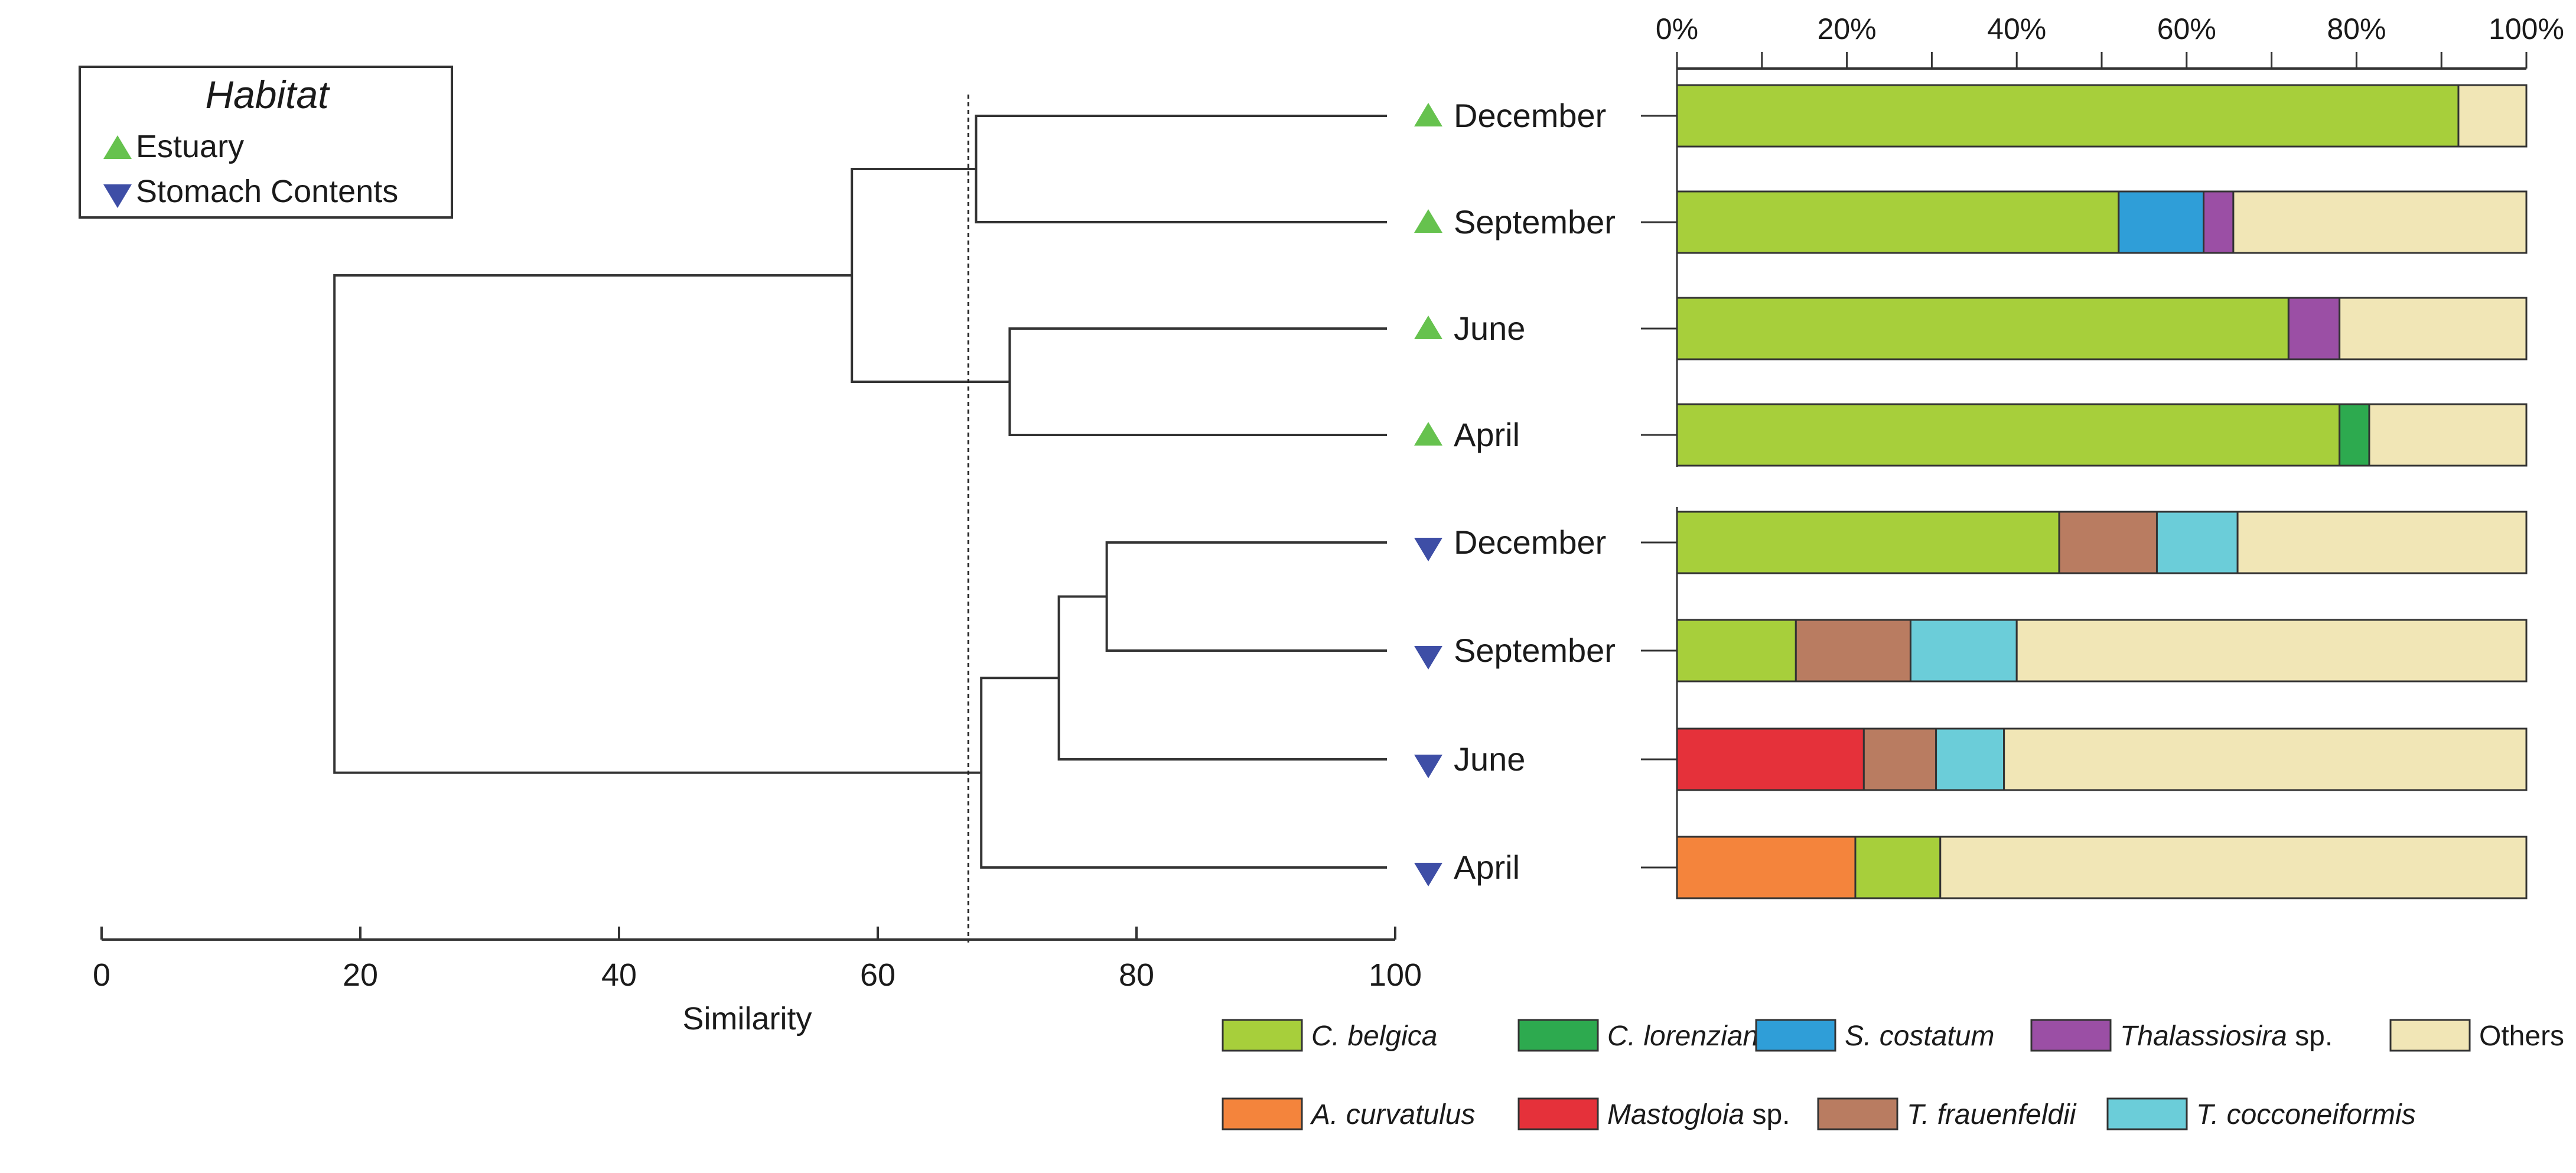 This screenshot has height=1173, width=2576. Describe the element at coordinates (1691, 1036) in the screenshot. I see `legend-label-c-lorenziana: C. lorenziana` at that location.